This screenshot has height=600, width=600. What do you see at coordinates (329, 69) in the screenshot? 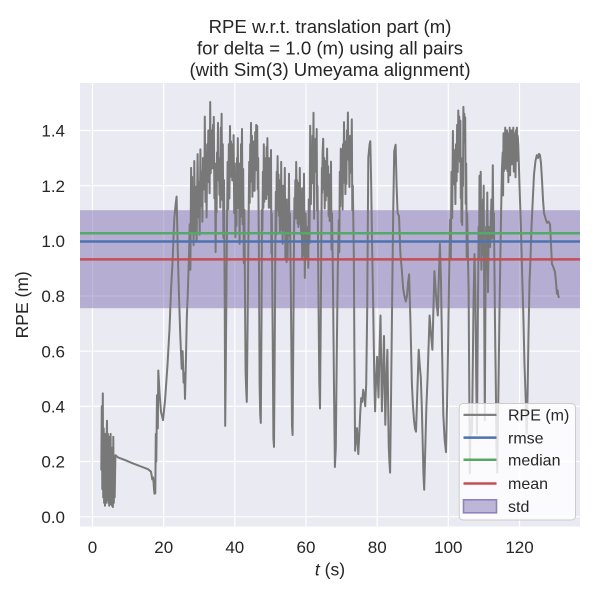
I see `svg-text:(with Sim(3) Umeyama alignment: (with Sim(3) Umeyama alignment)` at bounding box center [329, 69].